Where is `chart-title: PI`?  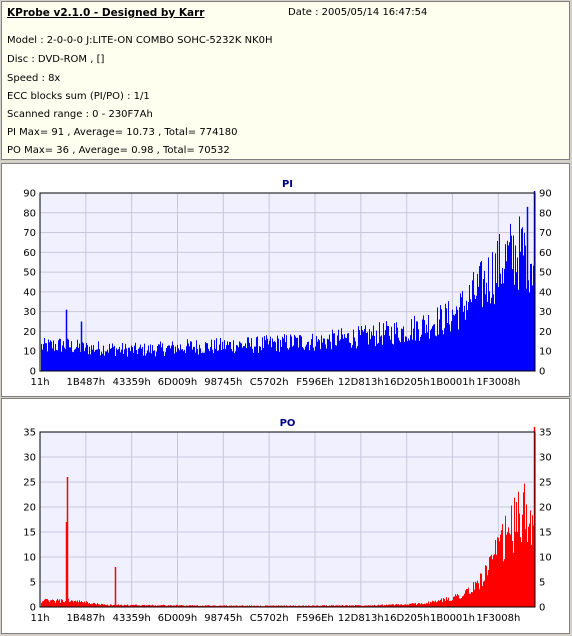 chart-title: PI is located at coordinates (287, 184).